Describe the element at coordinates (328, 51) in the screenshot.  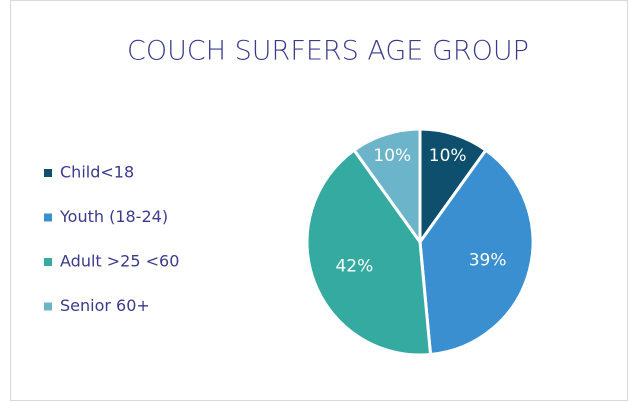
I see `chart-title: COUCH SURFERS AGE GROUP` at that location.